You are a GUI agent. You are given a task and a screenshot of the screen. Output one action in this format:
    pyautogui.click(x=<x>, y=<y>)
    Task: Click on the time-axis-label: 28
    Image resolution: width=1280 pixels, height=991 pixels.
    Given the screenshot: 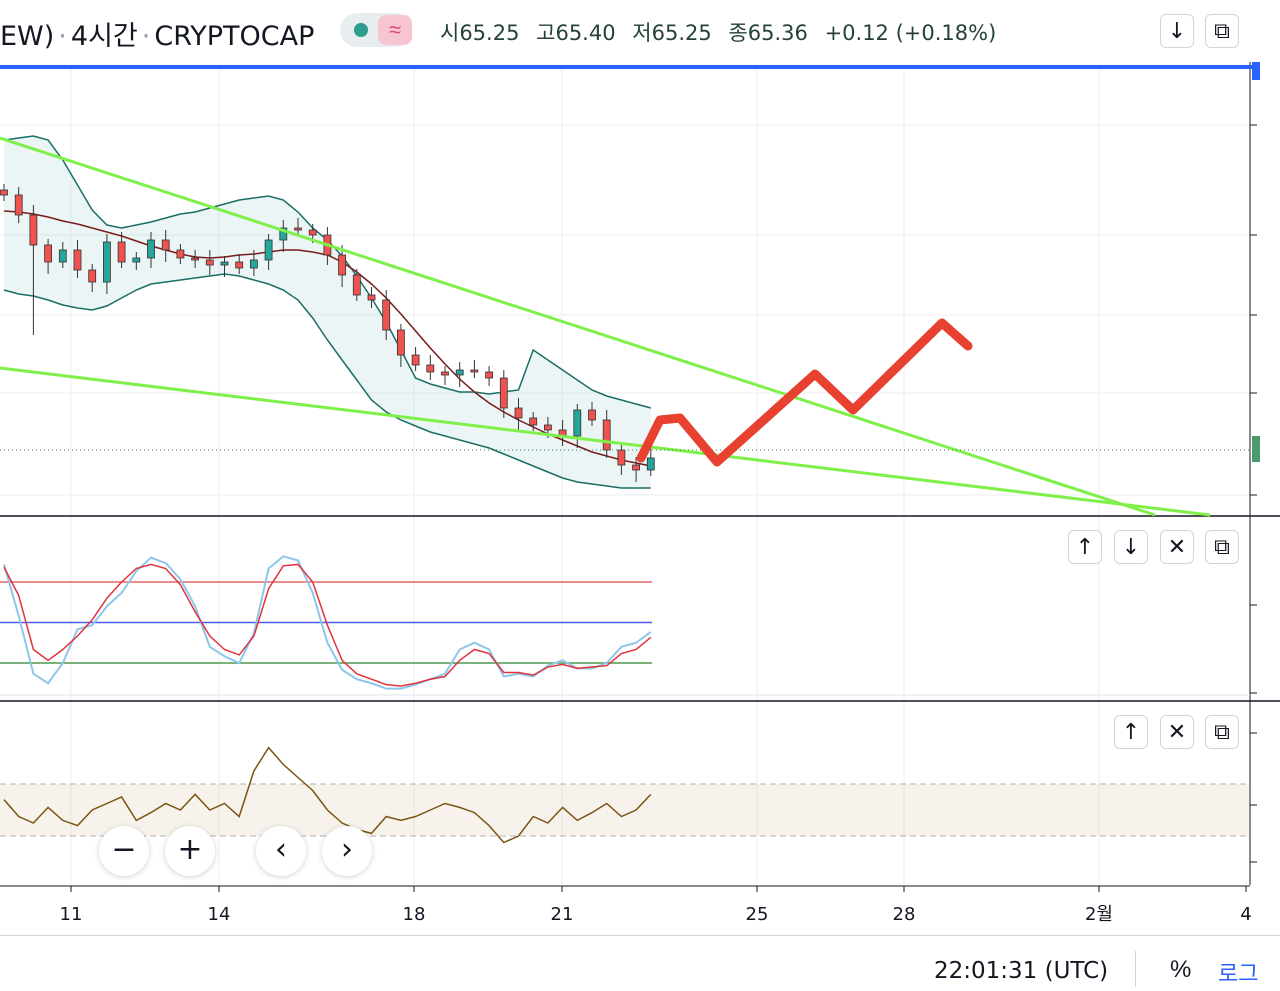 What is the action you would take?
    pyautogui.click(x=904, y=914)
    